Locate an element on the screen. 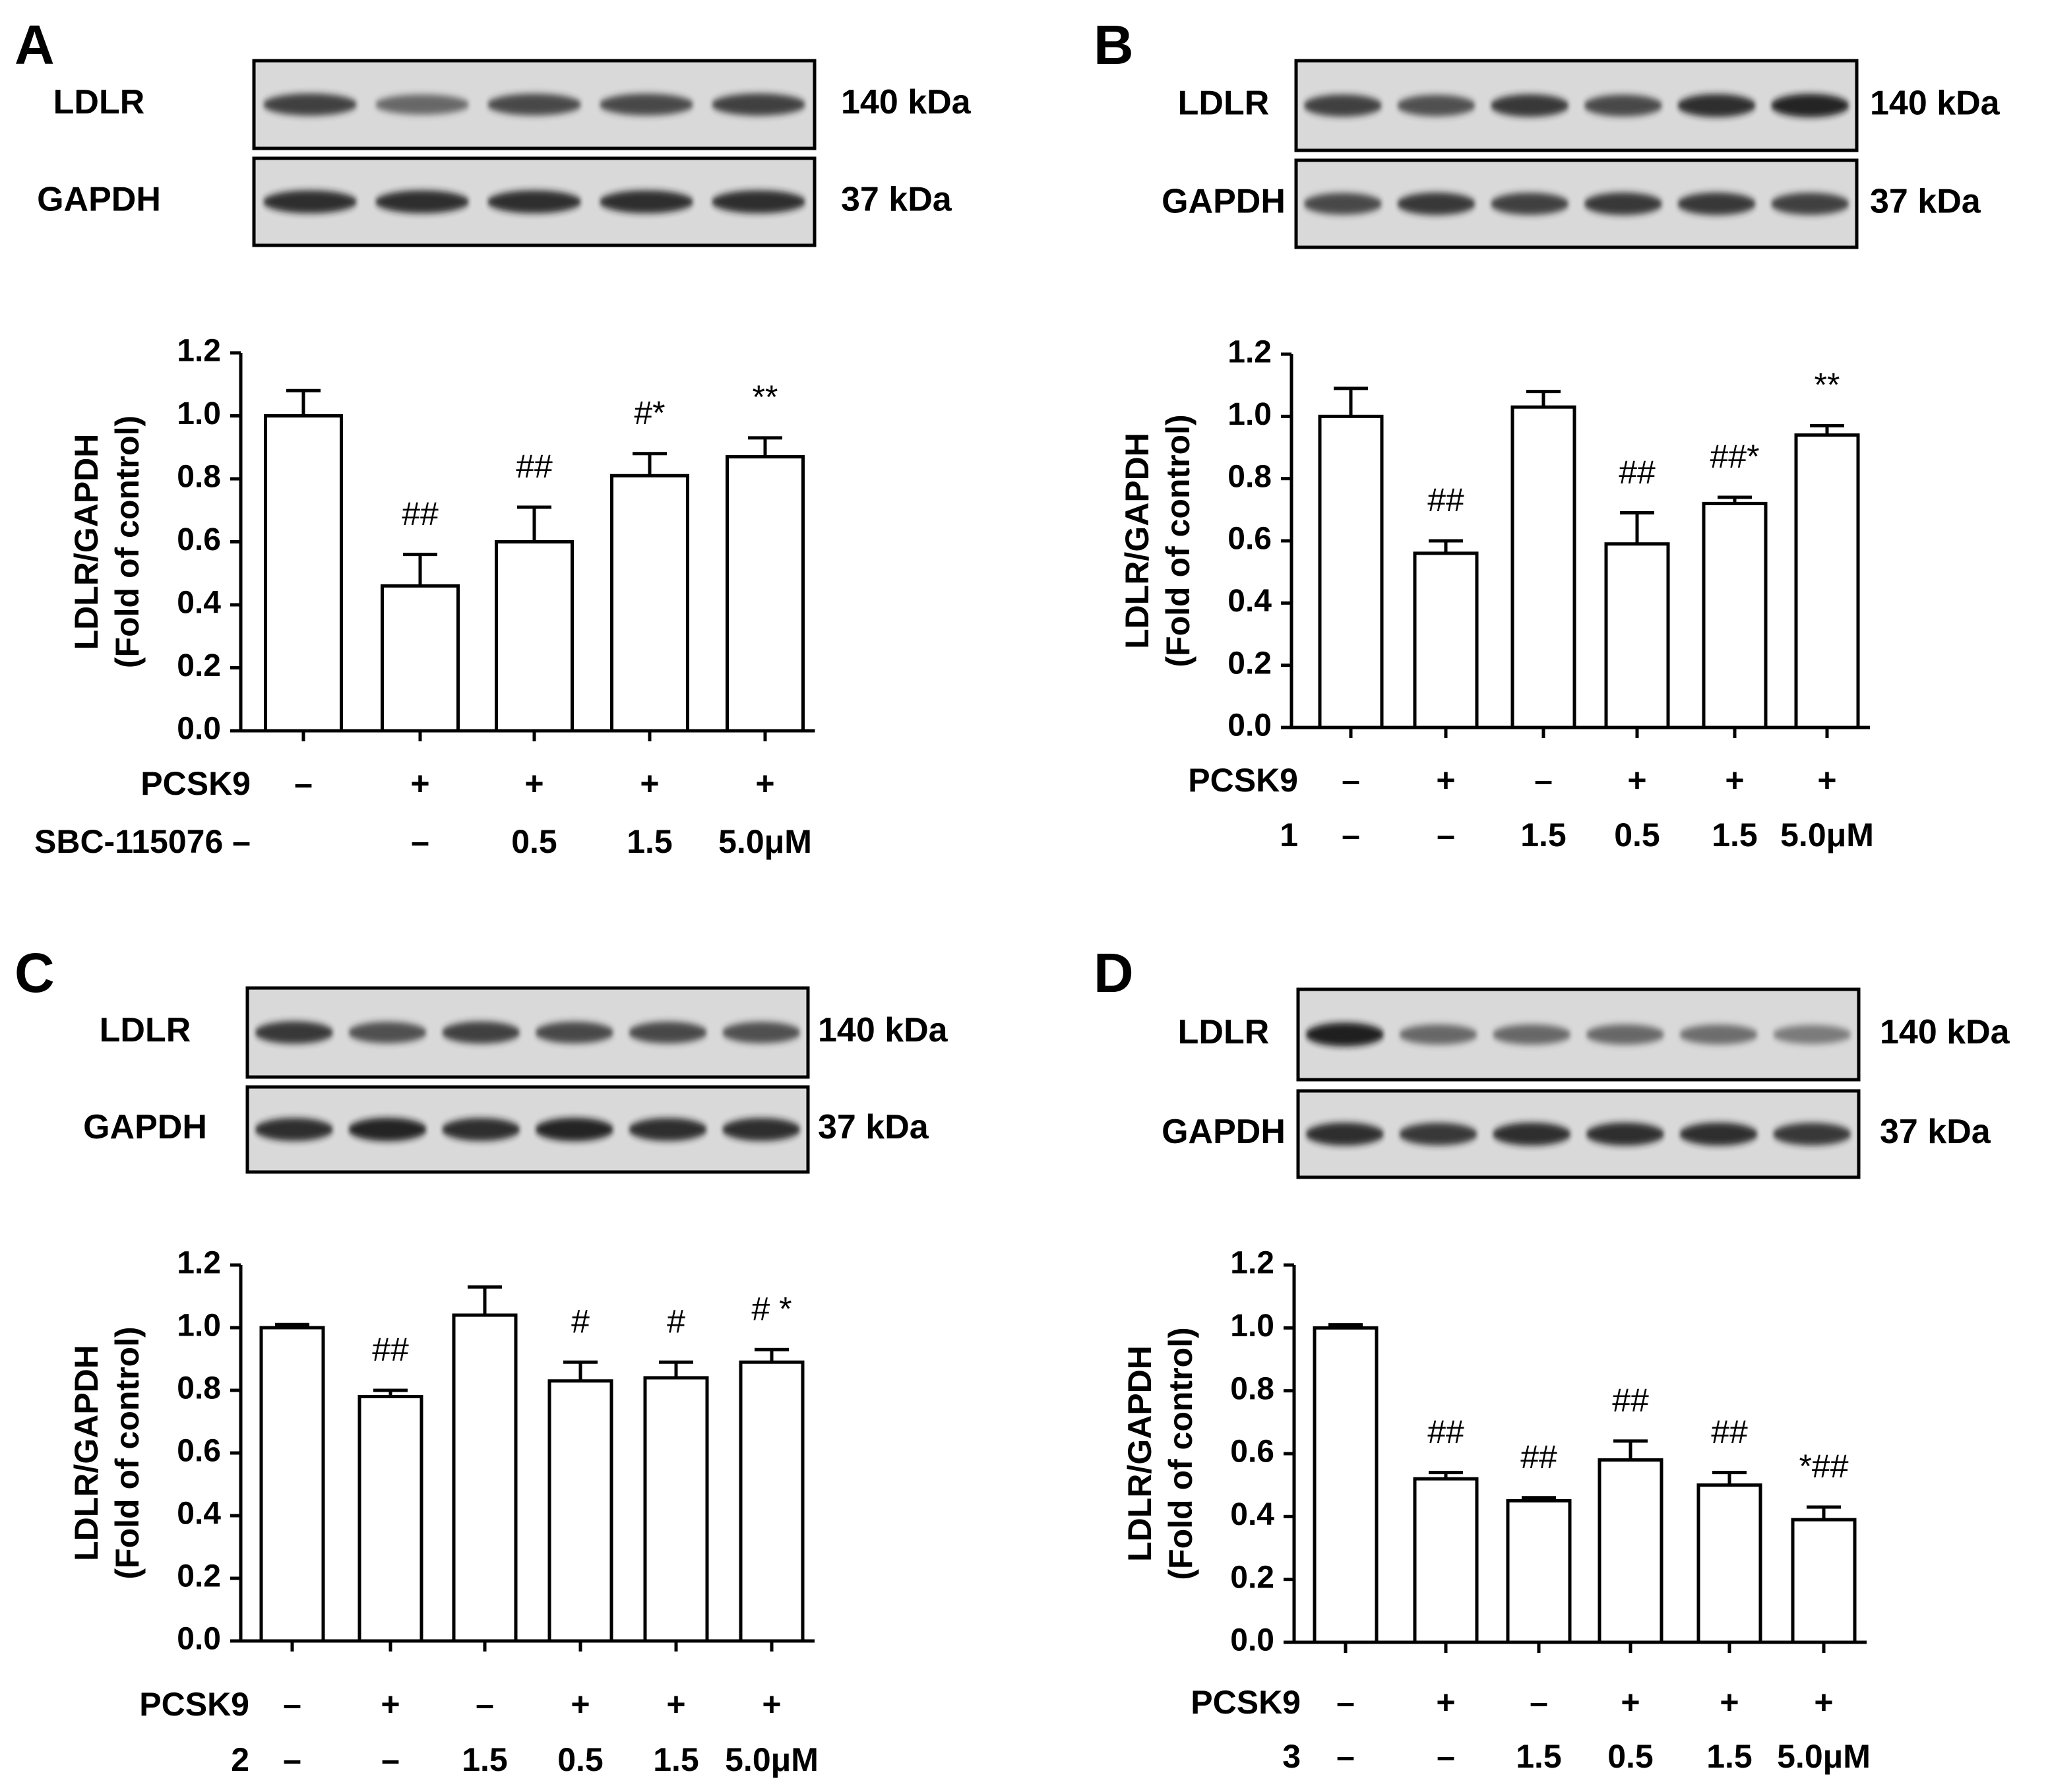  y-axis-title: LDLR/GAPDH (Fold of control) is located at coordinates (107, 542).